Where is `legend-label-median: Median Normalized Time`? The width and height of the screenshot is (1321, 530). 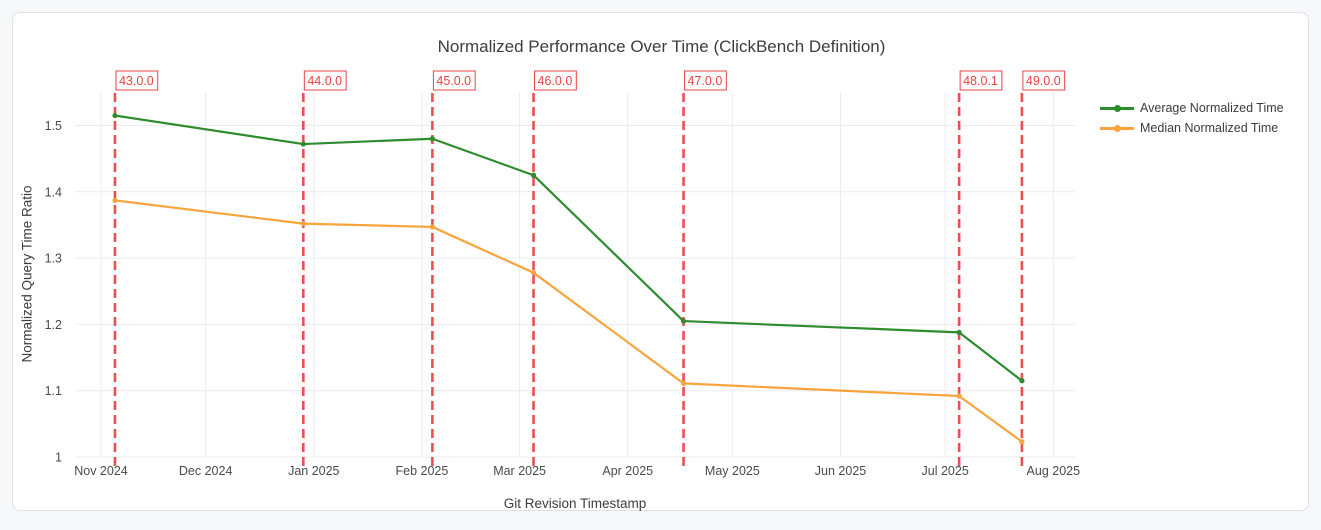
legend-label-median: Median Normalized Time is located at coordinates (1209, 128).